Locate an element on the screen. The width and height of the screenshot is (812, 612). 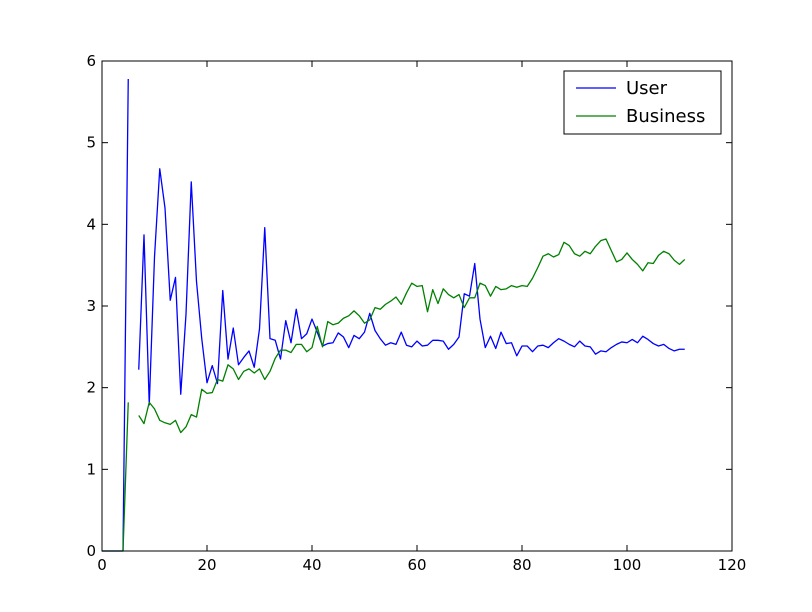
x-tick-label: 100 is located at coordinates (627, 565).